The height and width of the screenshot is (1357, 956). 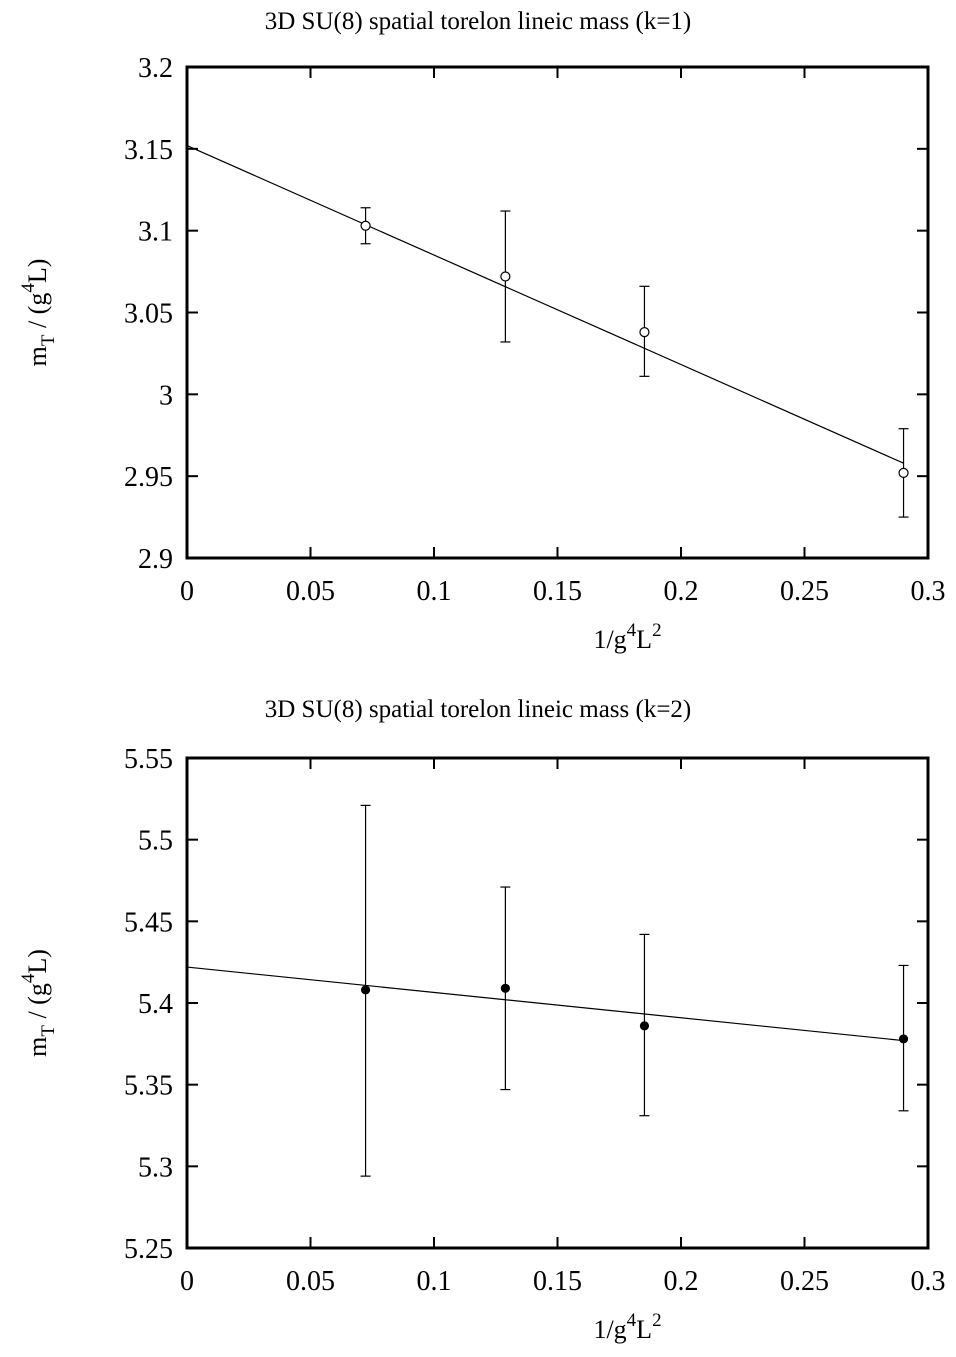 I want to click on y-tick-label: 5.35, so click(x=148, y=1086).